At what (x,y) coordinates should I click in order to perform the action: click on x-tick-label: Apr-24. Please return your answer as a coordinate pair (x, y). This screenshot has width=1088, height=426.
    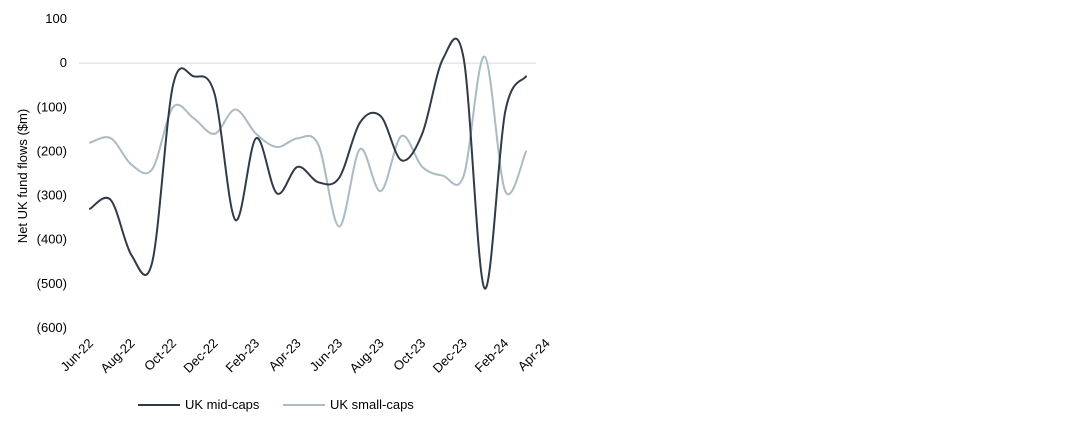
    Looking at the image, I should click on (534, 355).